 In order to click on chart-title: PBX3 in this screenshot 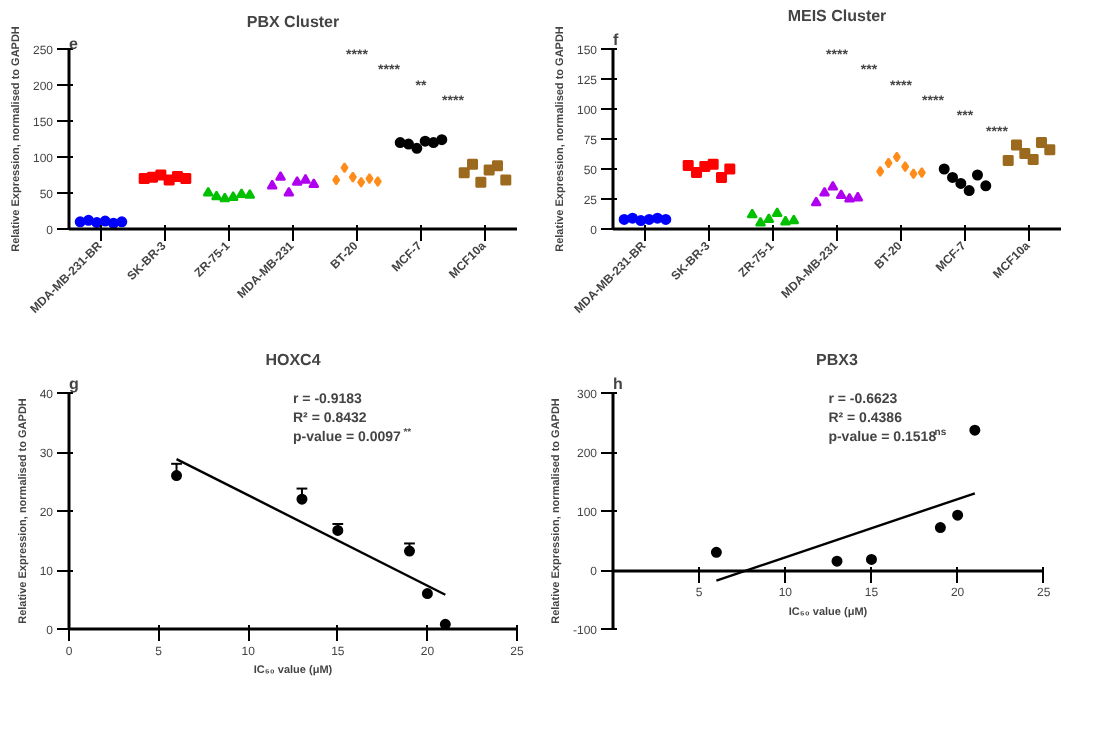, I will do `click(837, 360)`.